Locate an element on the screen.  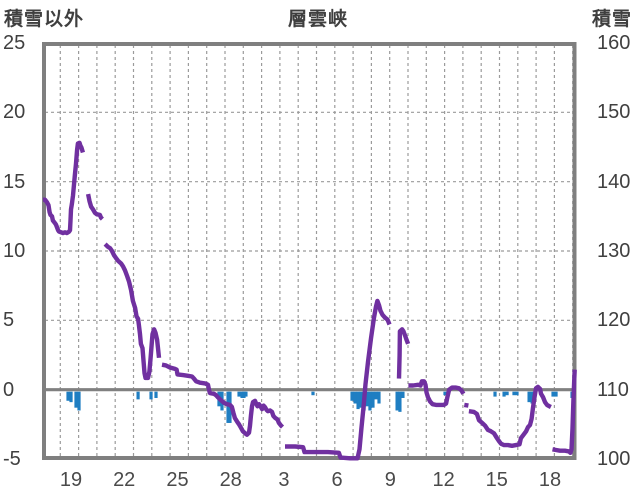
right-axis-title: 積雪 is located at coordinates (611, 19).